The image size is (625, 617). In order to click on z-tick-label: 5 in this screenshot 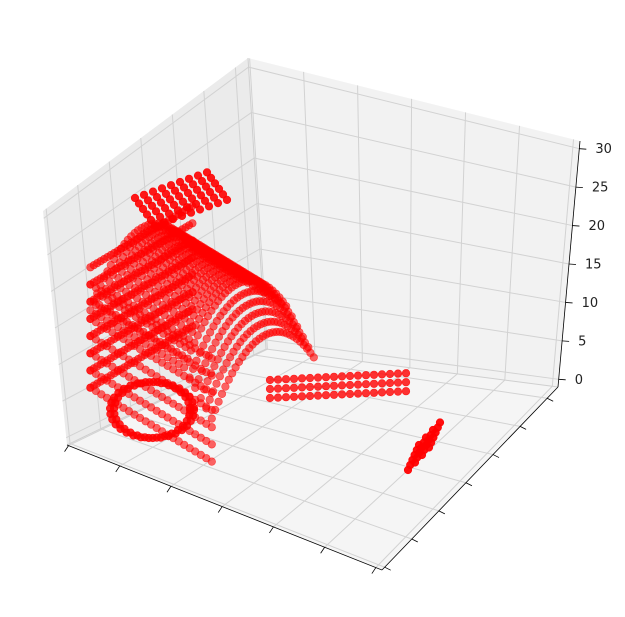, I will do `click(582, 341)`.